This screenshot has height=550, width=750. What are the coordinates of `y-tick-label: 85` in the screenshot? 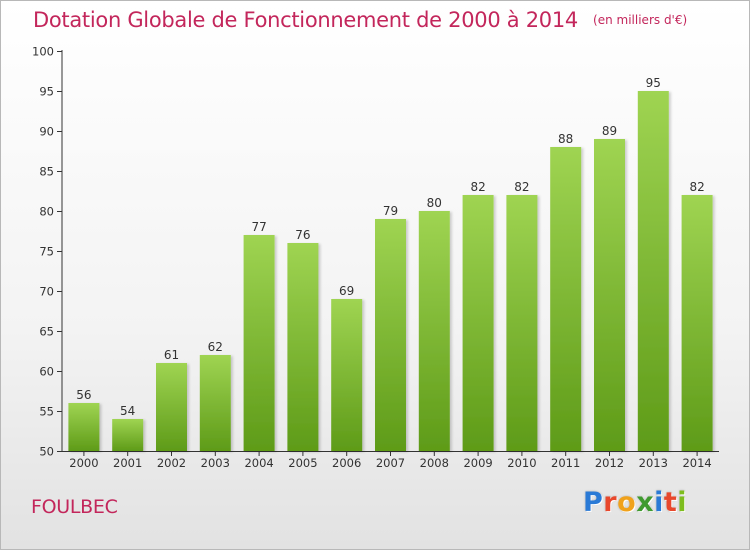 It's located at (46, 172).